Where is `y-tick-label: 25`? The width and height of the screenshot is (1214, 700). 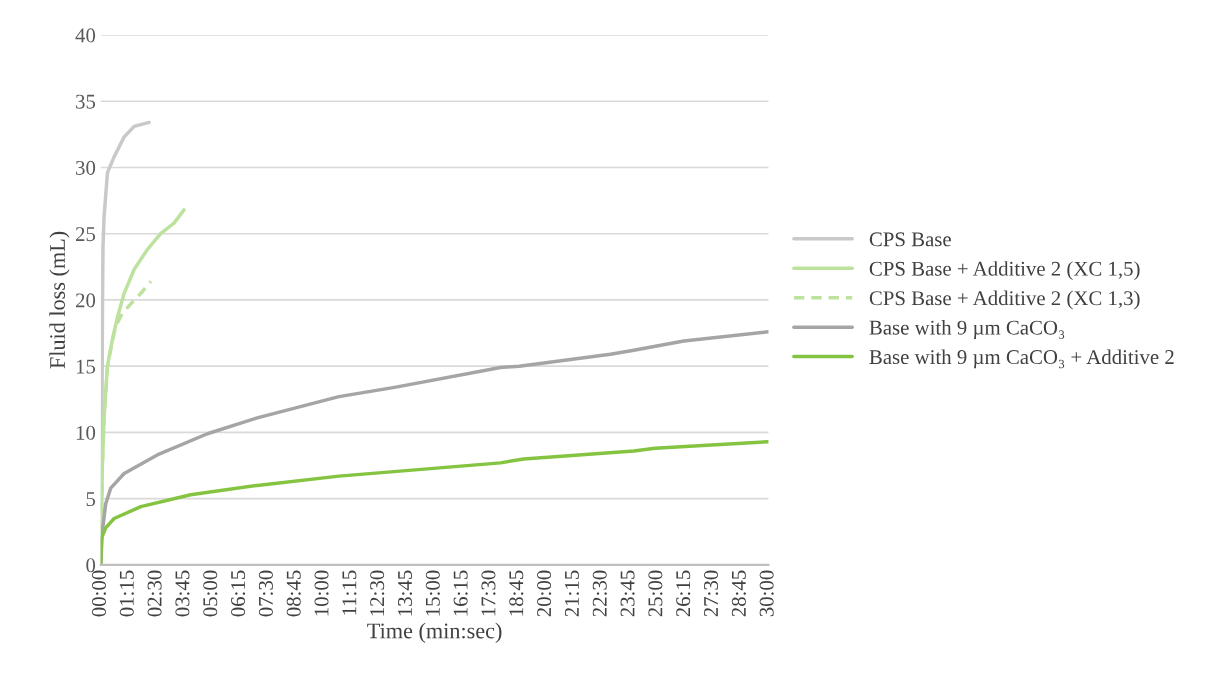 y-tick-label: 25 is located at coordinates (85, 234).